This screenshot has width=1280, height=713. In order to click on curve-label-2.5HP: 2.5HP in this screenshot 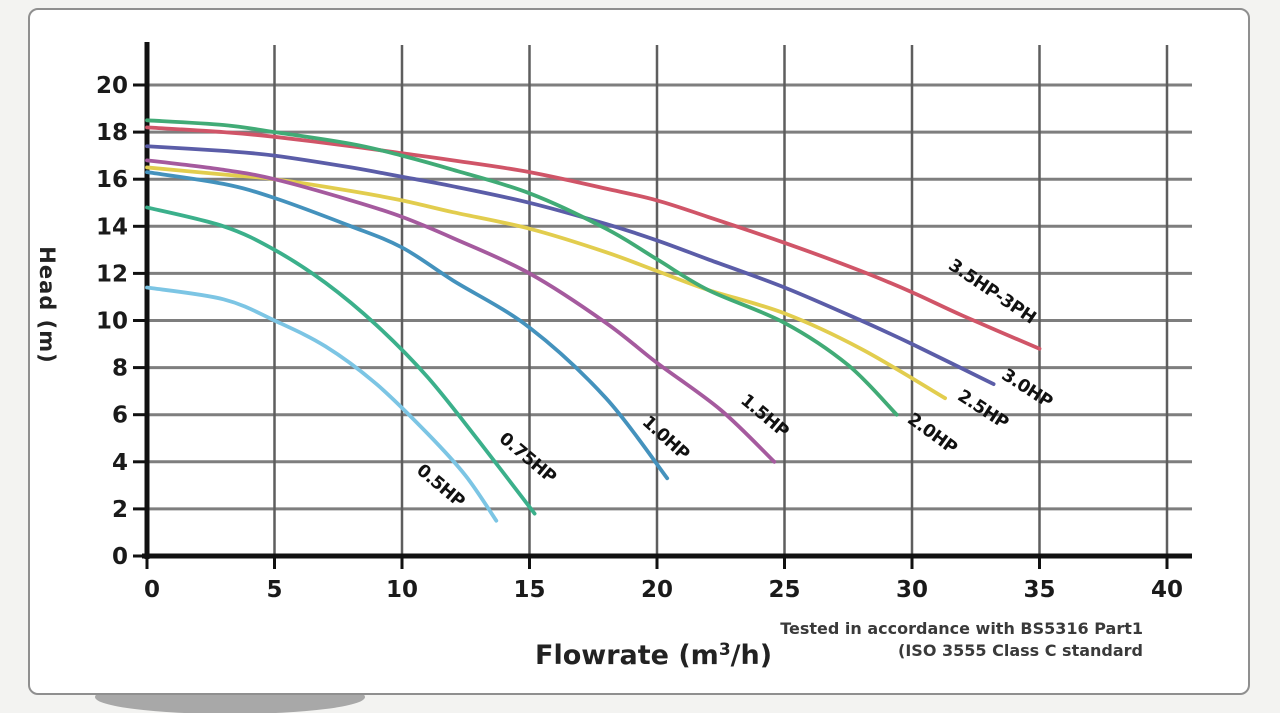, I will do `click(983, 410)`.